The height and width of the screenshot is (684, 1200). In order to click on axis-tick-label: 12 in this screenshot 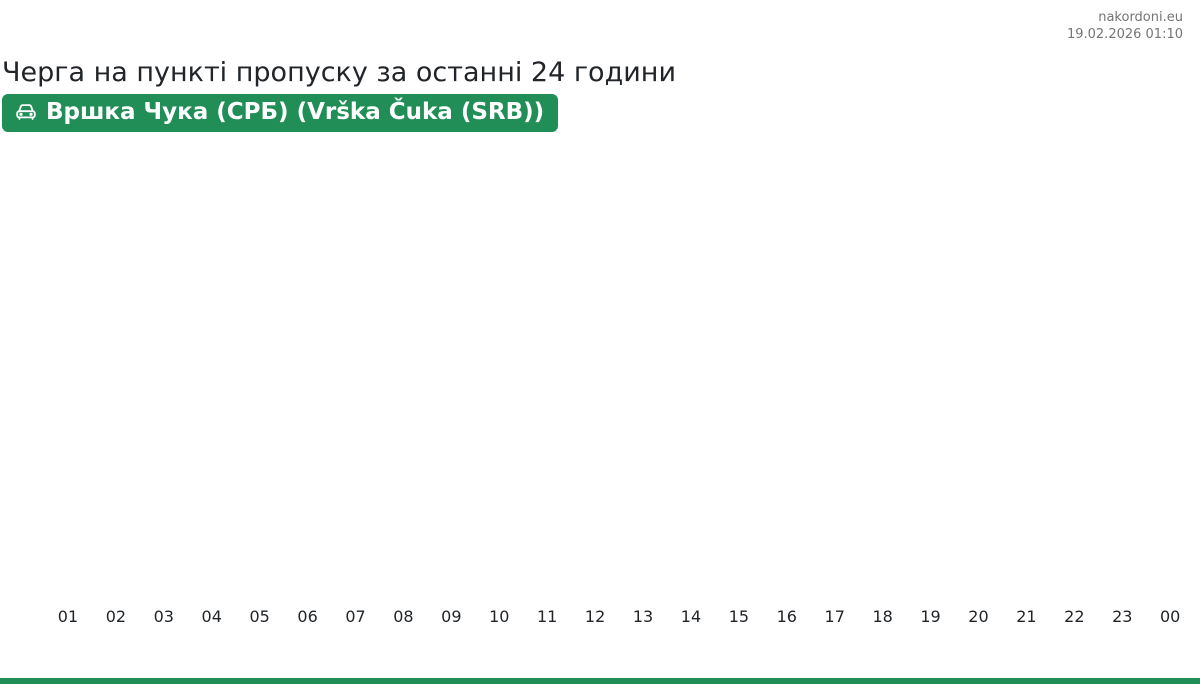, I will do `click(595, 616)`.